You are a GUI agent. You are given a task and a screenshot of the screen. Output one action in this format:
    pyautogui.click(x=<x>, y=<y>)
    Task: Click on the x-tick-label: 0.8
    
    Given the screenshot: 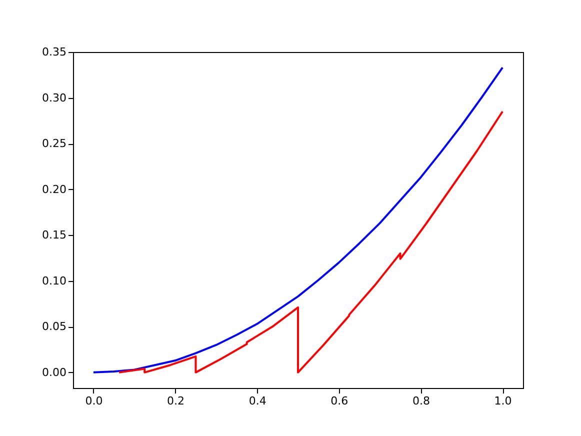 What is the action you would take?
    pyautogui.click(x=421, y=401)
    